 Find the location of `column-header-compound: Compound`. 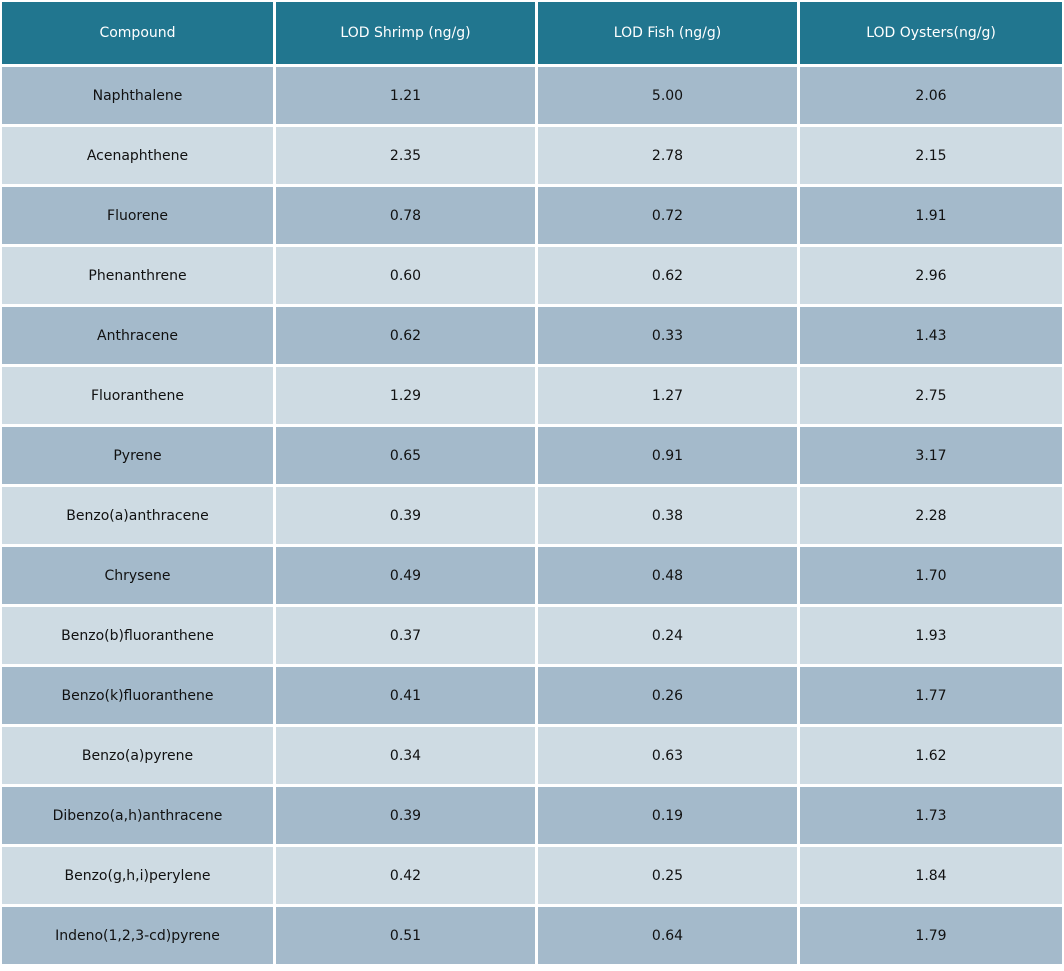

column-header-compound: Compound is located at coordinates (139, 34).